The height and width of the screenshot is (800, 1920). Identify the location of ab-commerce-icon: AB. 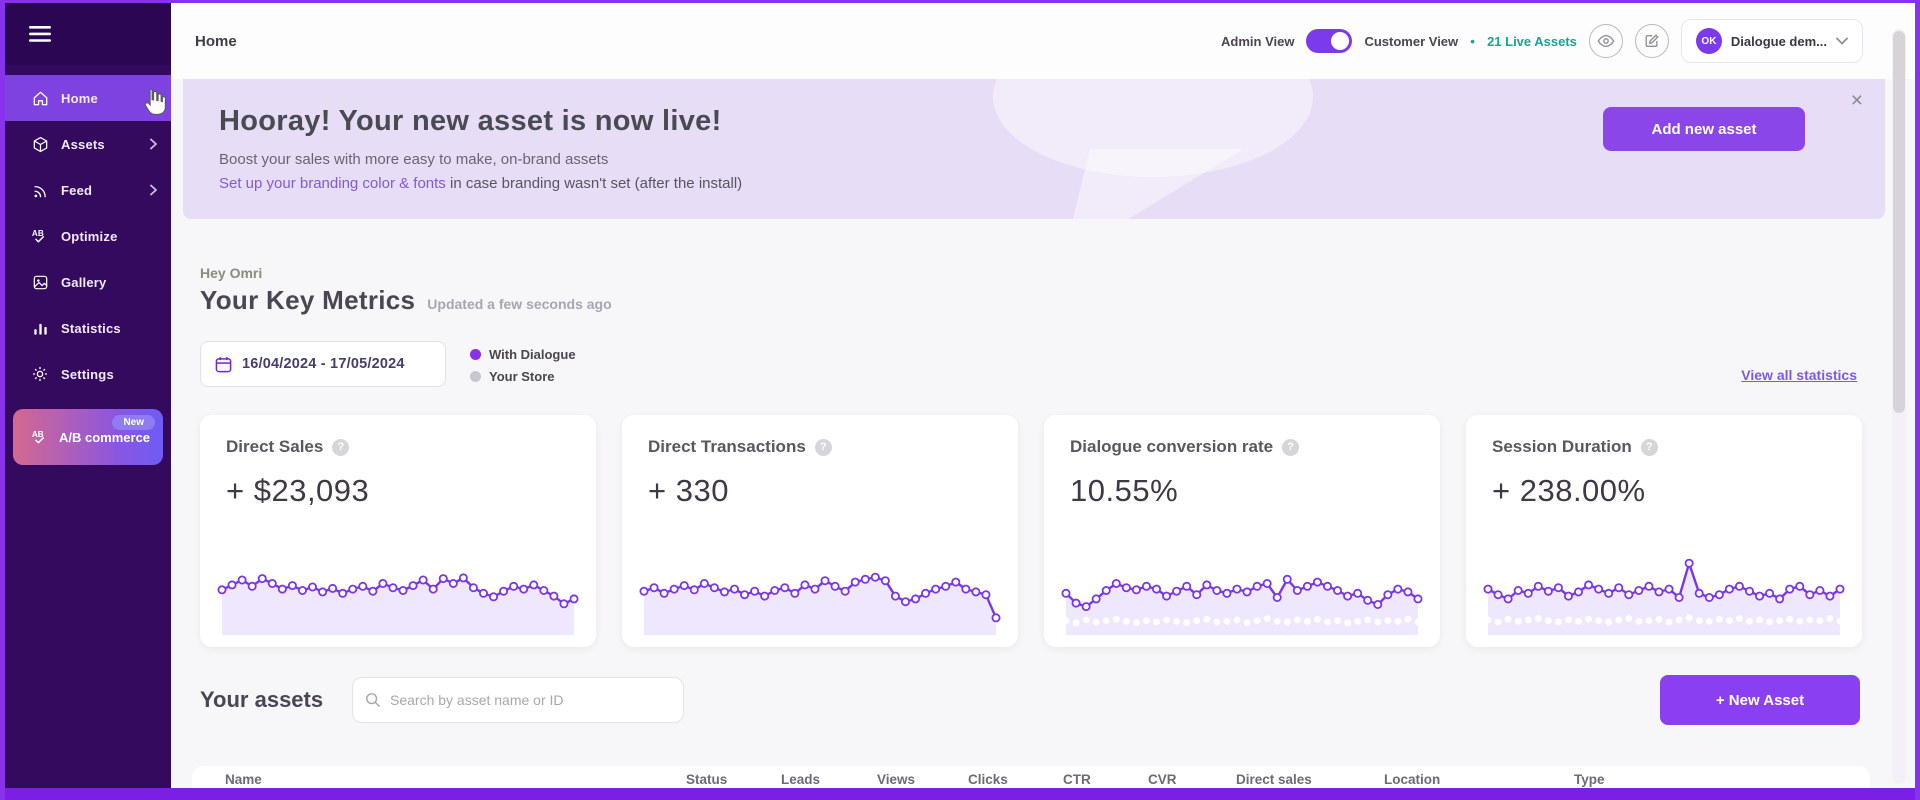
(40, 437).